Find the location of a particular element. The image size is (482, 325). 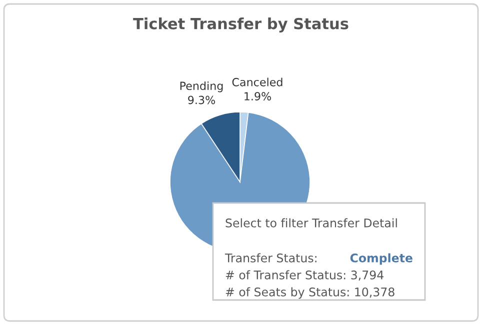

slice-label: Complete is located at coordinates (381, 259).